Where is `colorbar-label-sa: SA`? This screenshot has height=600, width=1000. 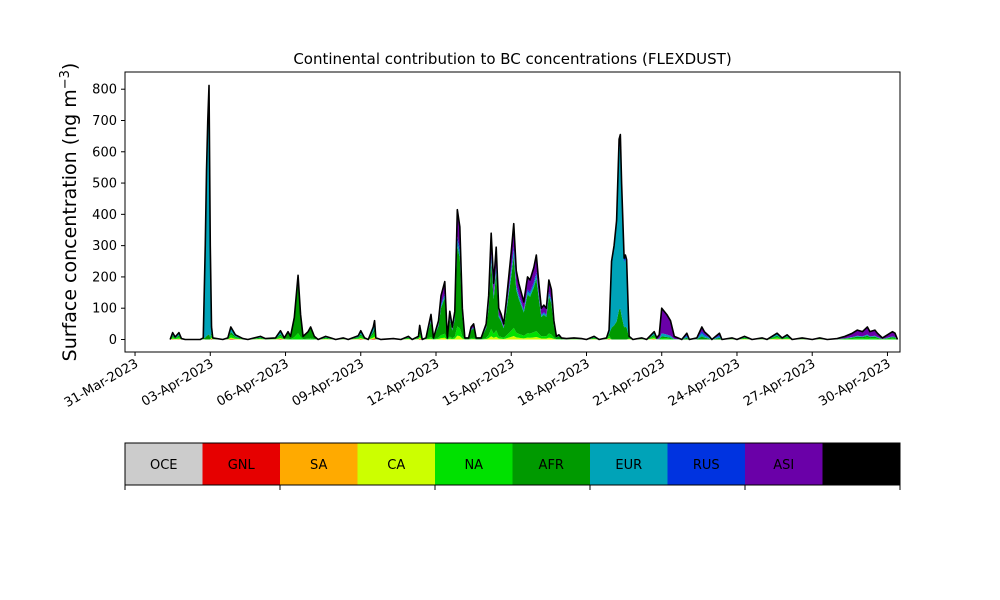 colorbar-label-sa: SA is located at coordinates (318, 465).